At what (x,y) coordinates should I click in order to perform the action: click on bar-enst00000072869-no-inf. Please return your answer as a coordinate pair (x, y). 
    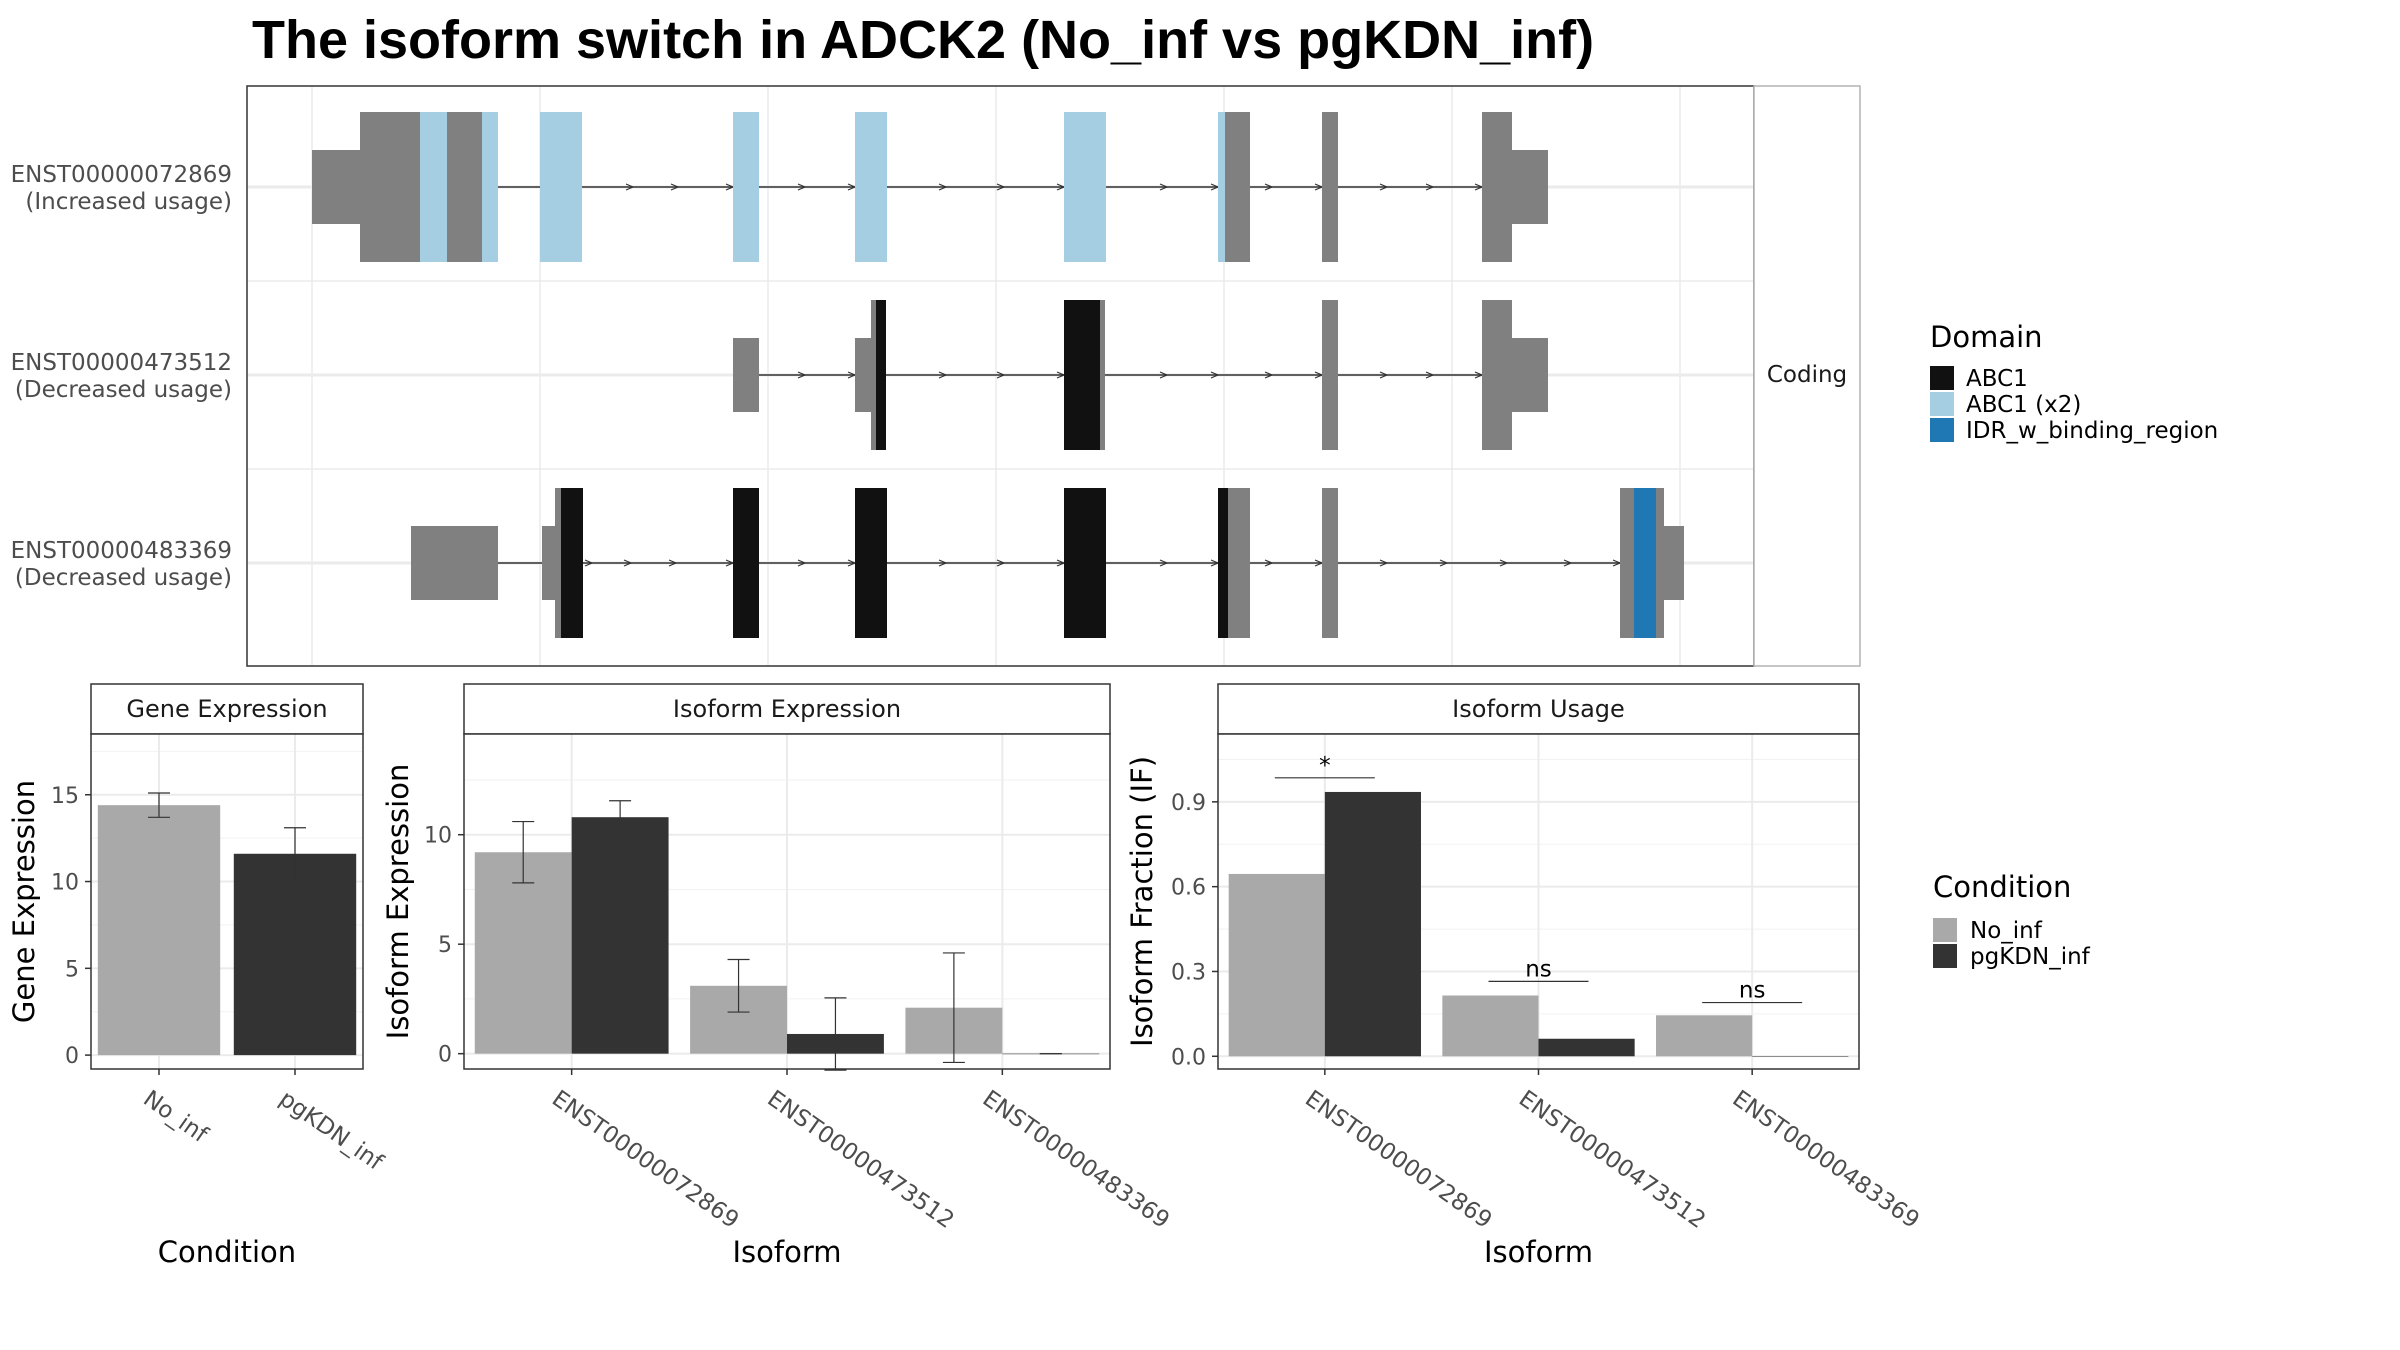
    Looking at the image, I should click on (1276, 965).